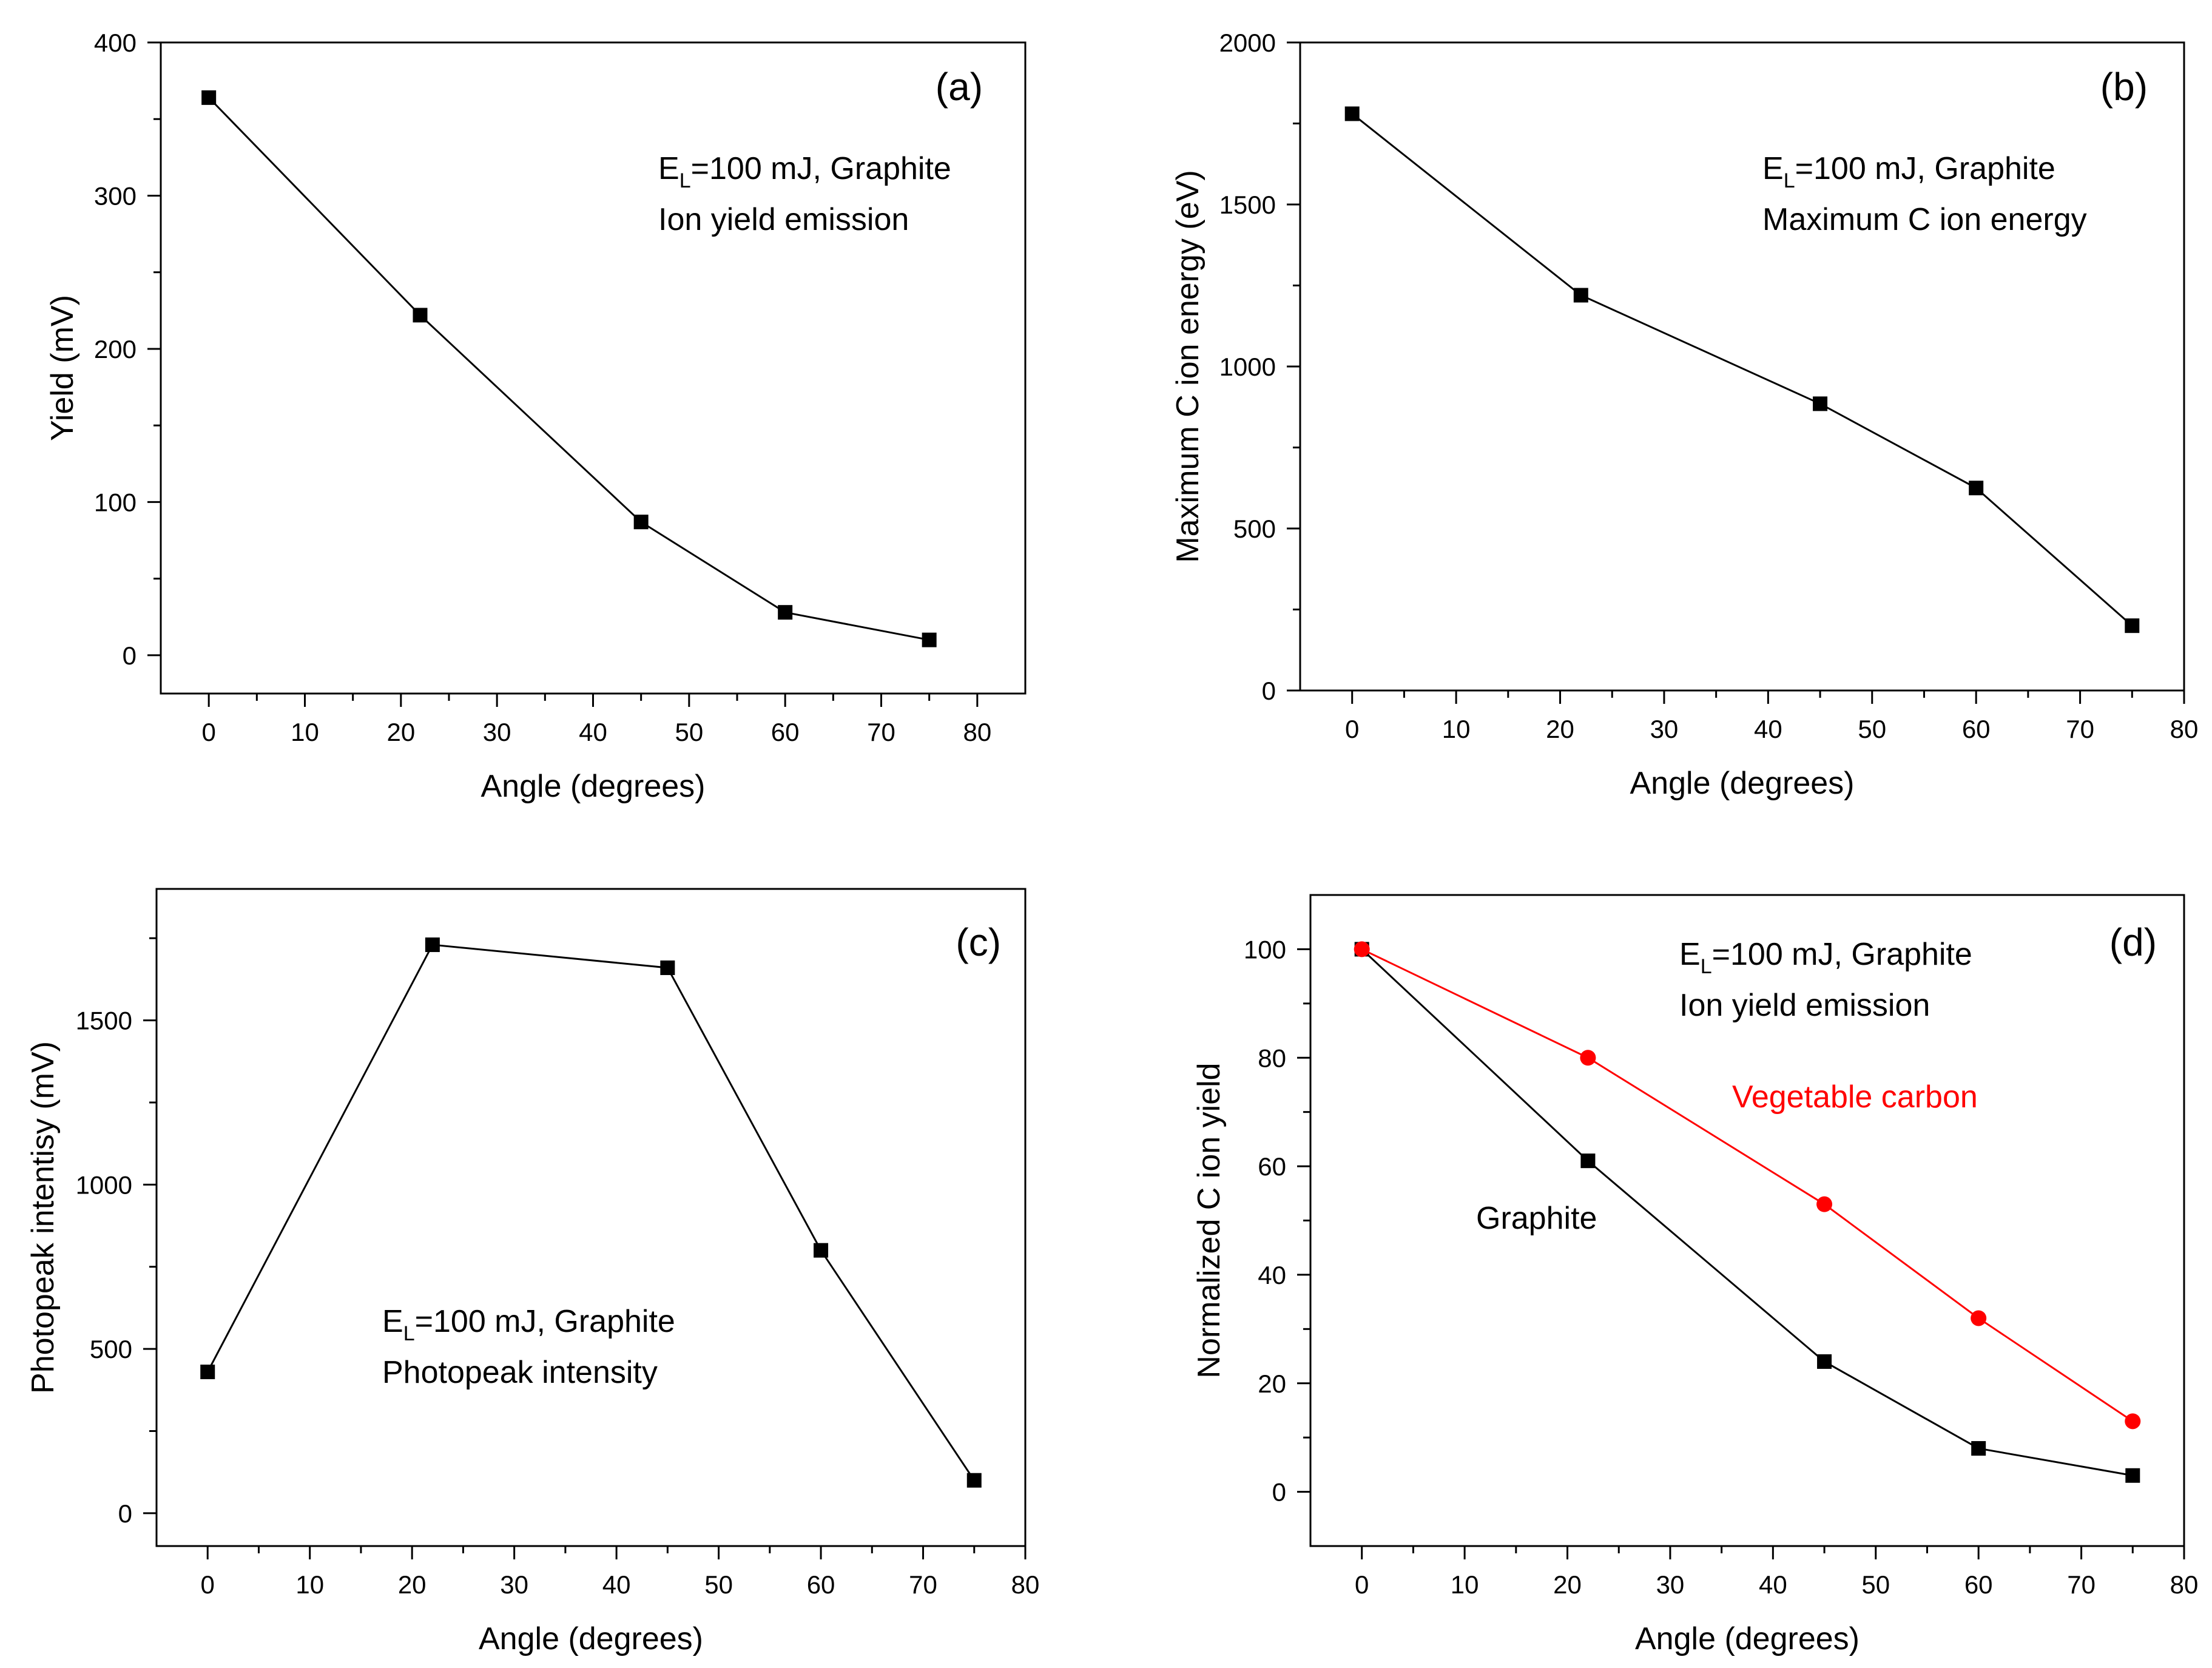 This screenshot has height=1668, width=2212. Describe the element at coordinates (1272, 1058) in the screenshot. I see `y-tick-label: 80` at that location.